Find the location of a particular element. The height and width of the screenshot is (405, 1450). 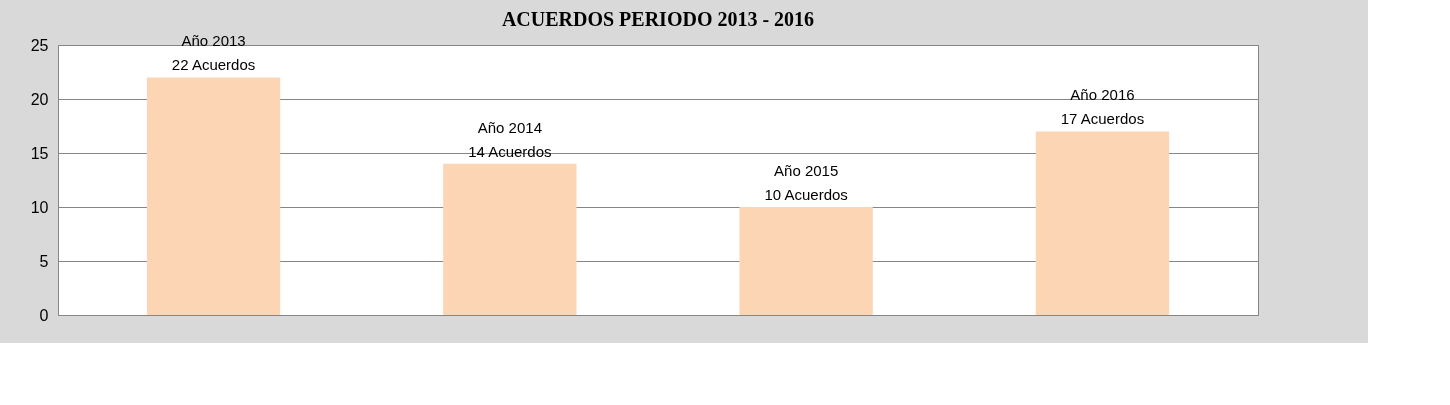

y-tick-label: 15 is located at coordinates (39, 153).